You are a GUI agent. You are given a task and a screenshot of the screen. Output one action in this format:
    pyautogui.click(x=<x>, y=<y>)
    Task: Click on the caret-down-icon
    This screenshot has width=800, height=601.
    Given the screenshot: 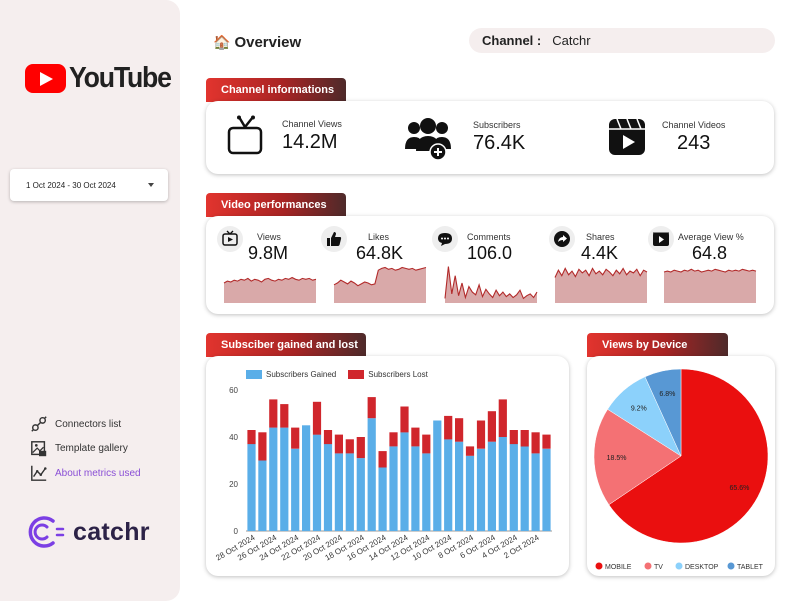 What is the action you would take?
    pyautogui.click(x=151, y=185)
    